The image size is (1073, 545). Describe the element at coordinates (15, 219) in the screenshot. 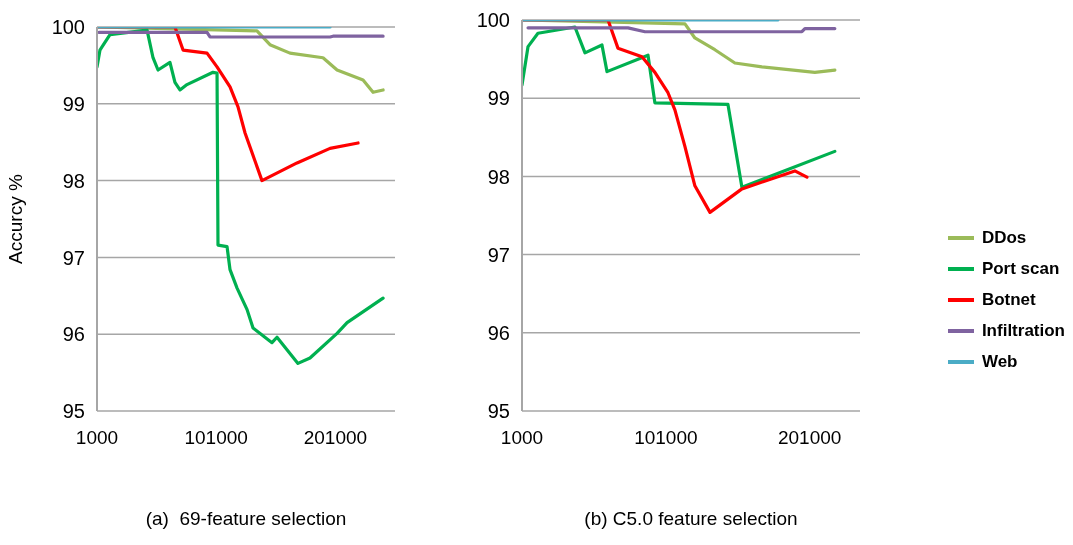

I see `y-axis-title: Accurcy %` at that location.